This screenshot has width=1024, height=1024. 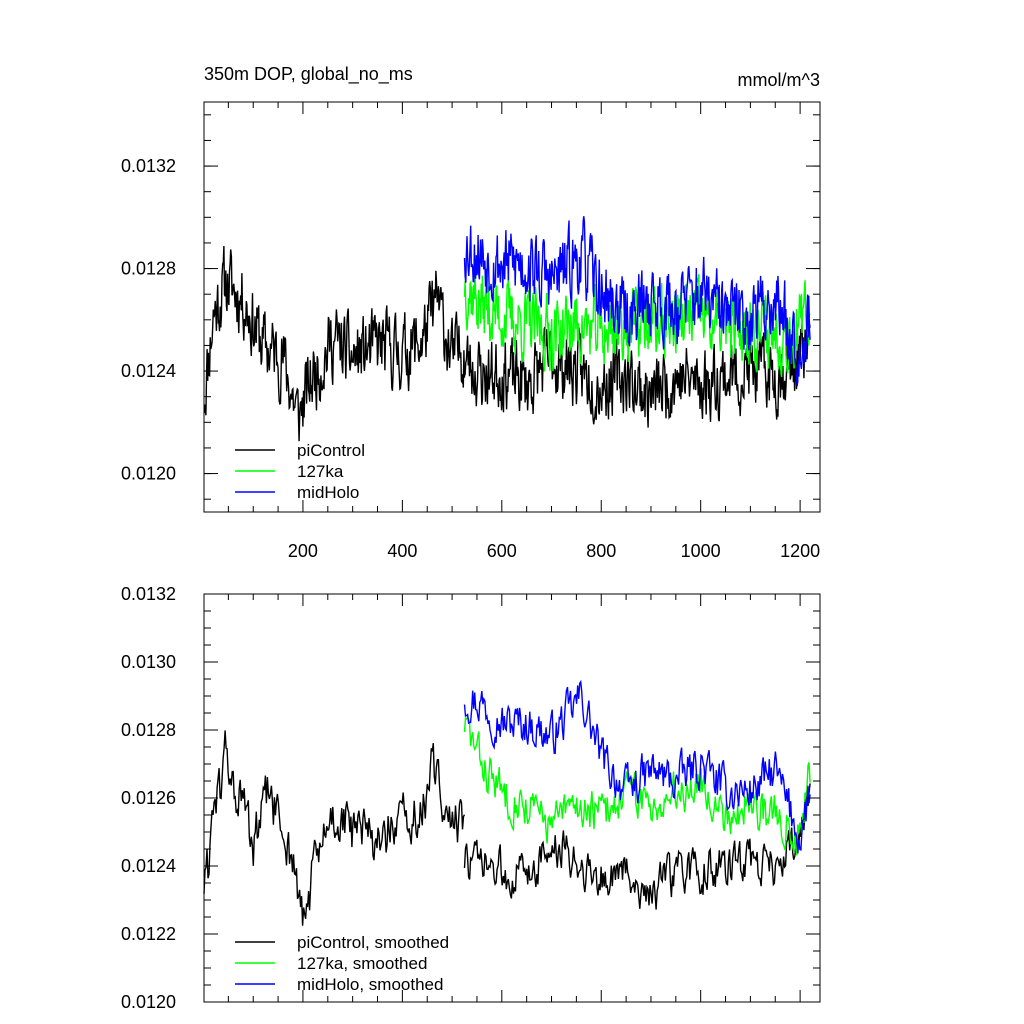 What do you see at coordinates (402, 551) in the screenshot?
I see `x-tick-label: 400` at bounding box center [402, 551].